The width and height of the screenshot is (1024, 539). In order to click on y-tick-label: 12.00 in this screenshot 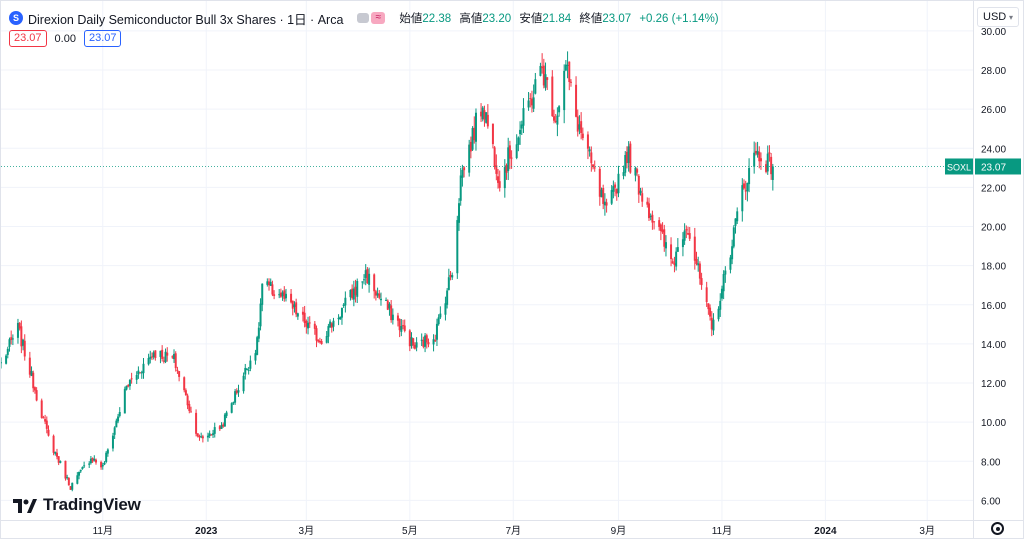, I will do `click(993, 384)`.